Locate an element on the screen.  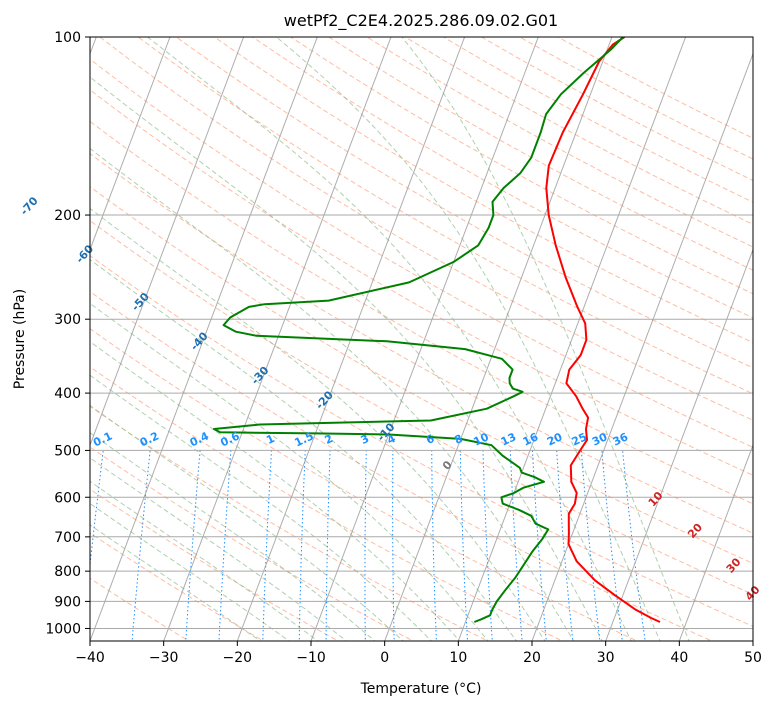
temperature-profile-line is located at coordinates (603, 330).